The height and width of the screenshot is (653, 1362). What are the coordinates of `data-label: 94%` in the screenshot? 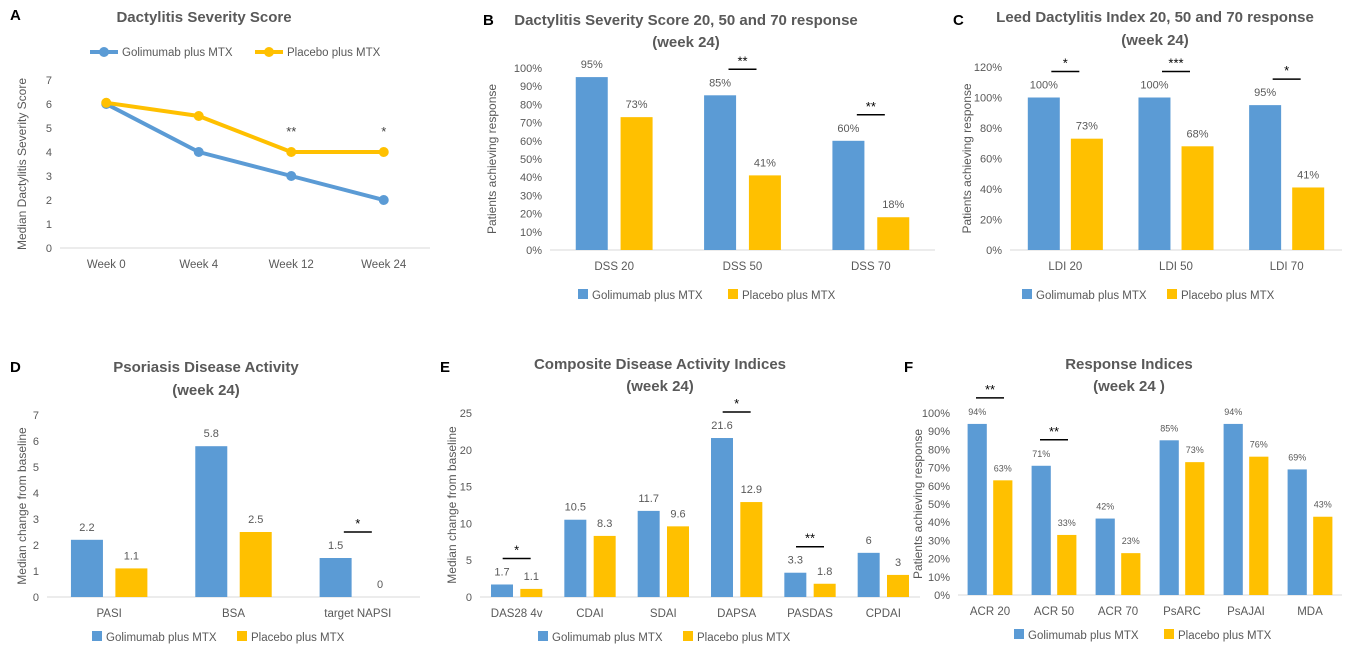 It's located at (1233, 412).